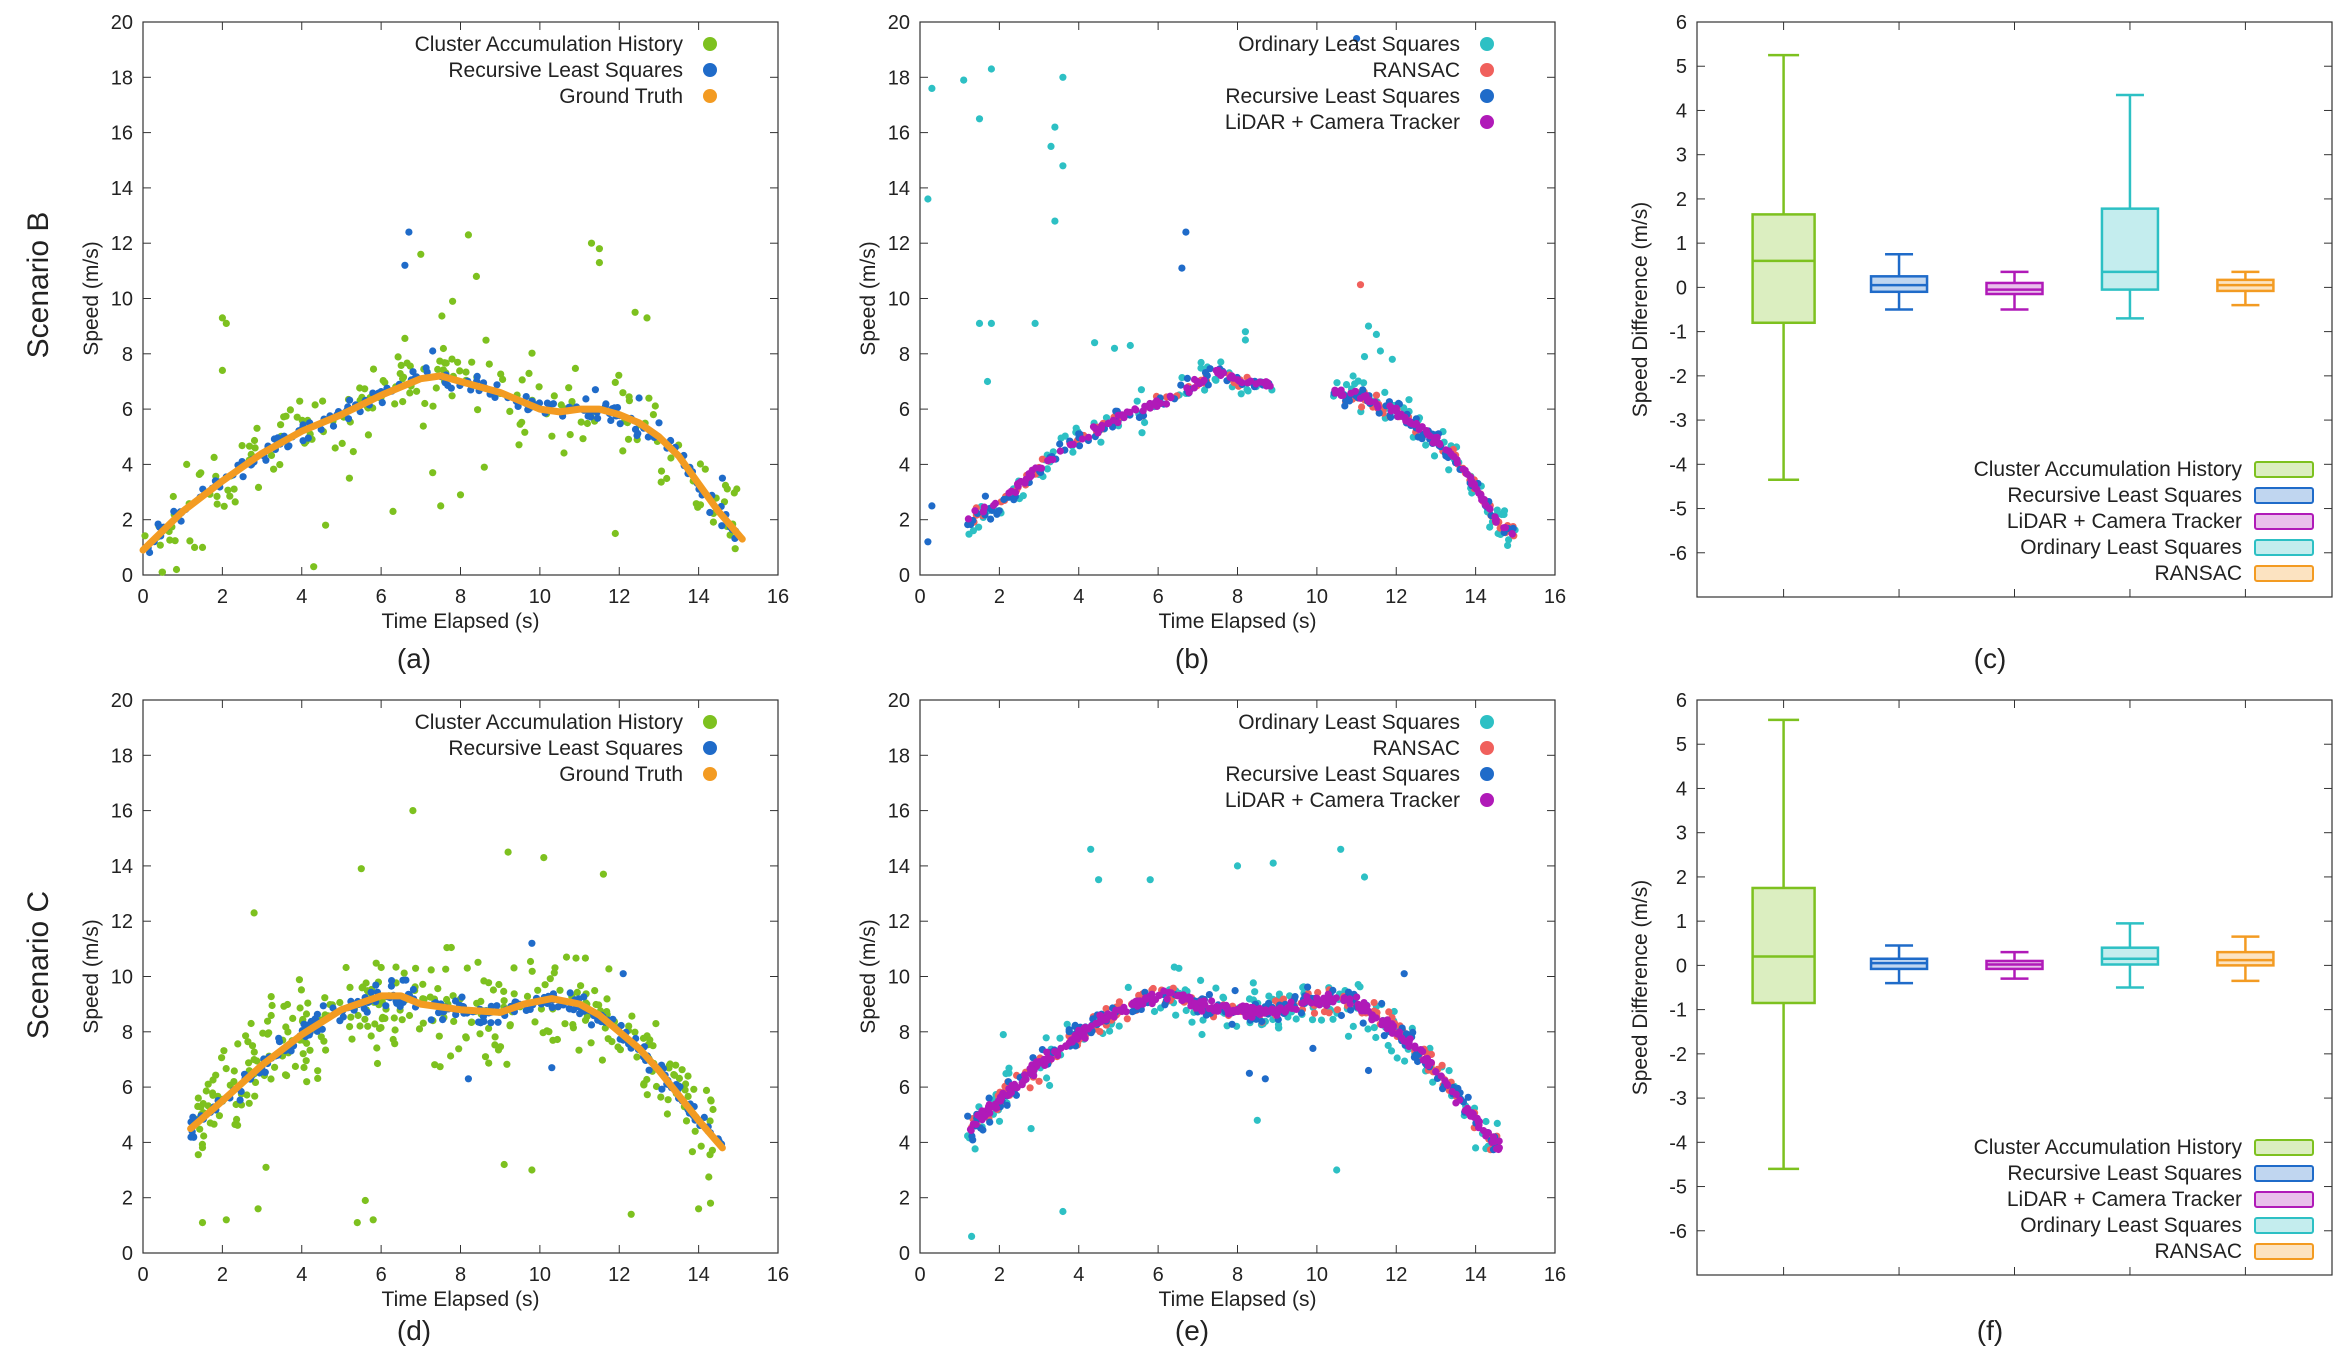 Image resolution: width=2350 pixels, height=1350 pixels. I want to click on box-cluster-accumulation-history, so click(1783, 944).